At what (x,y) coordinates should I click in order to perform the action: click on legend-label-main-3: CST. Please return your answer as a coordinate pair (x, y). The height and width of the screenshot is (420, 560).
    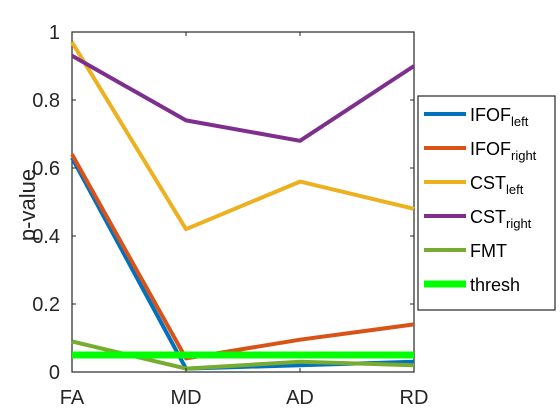
    Looking at the image, I should click on (488, 183).